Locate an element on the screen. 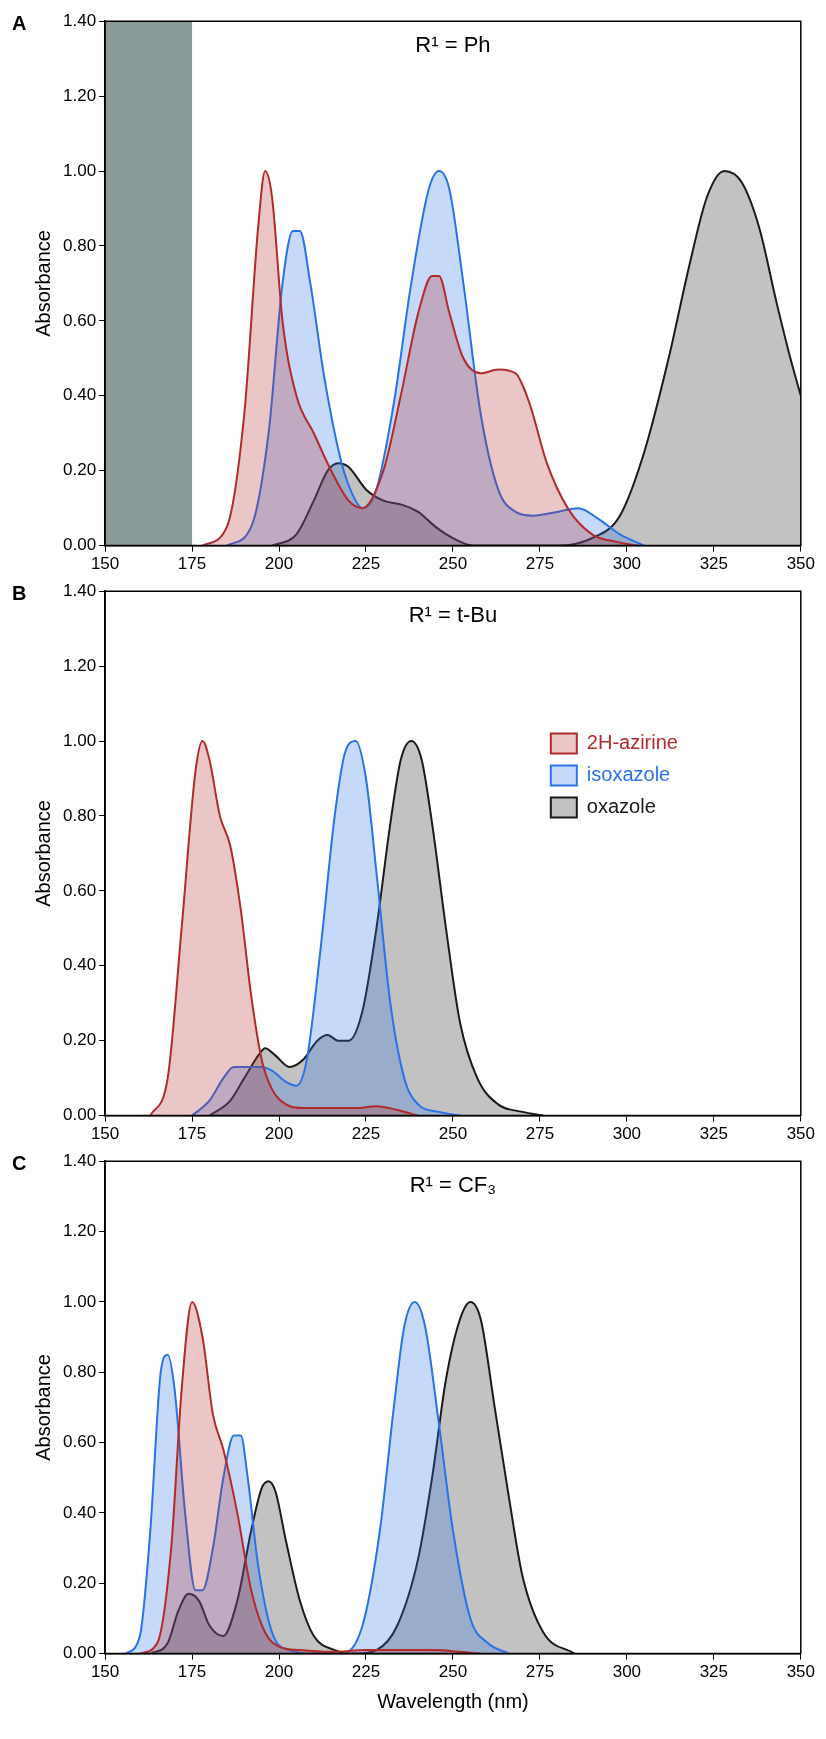 Image resolution: width=826 pixels, height=1739 pixels. legend-label: oxazole is located at coordinates (621, 805).